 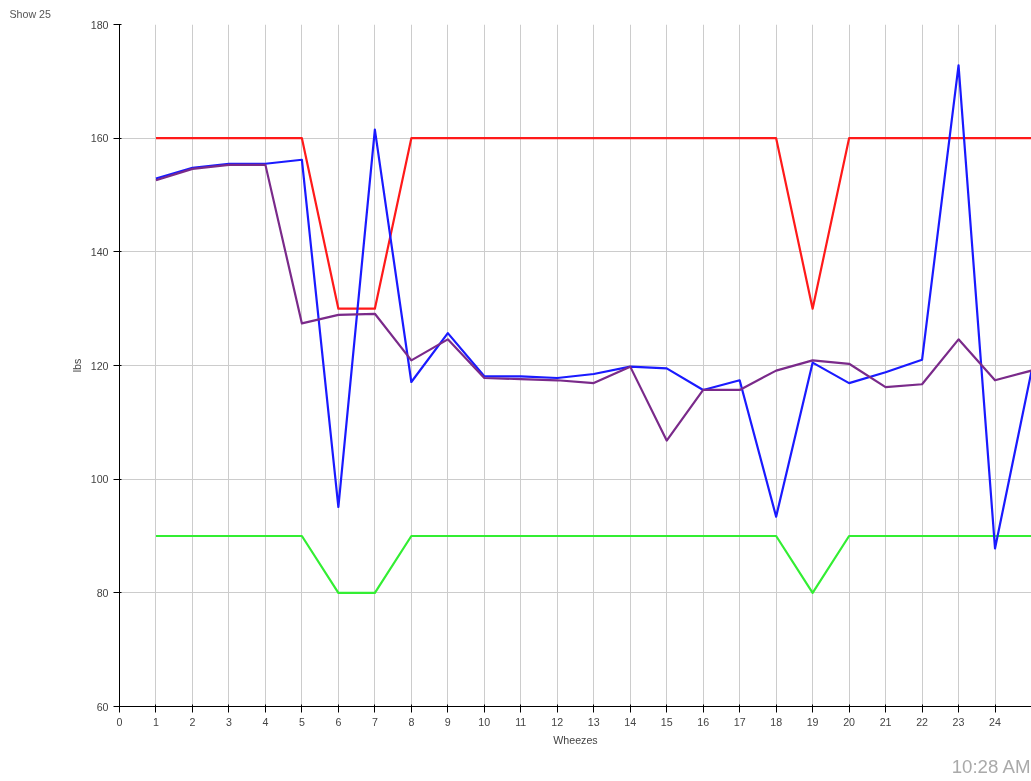 What do you see at coordinates (575, 739) in the screenshot?
I see `x-axis-title: Wheezes` at bounding box center [575, 739].